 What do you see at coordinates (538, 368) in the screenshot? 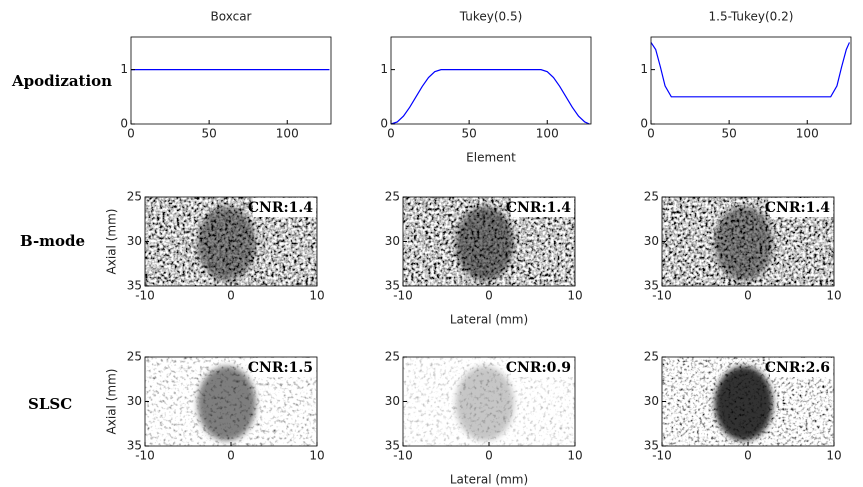
I see `annotation: CNR:0.9` at bounding box center [538, 368].